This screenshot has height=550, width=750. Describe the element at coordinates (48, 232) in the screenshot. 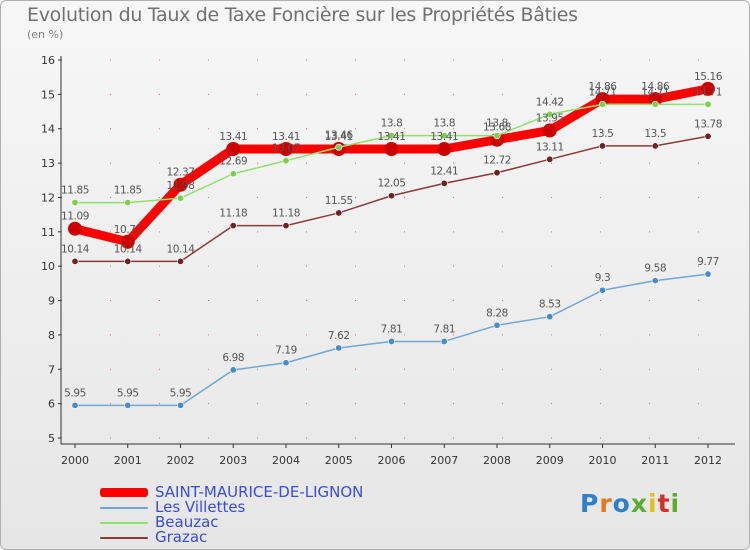

I see `y-tick-label-11: 11` at that location.